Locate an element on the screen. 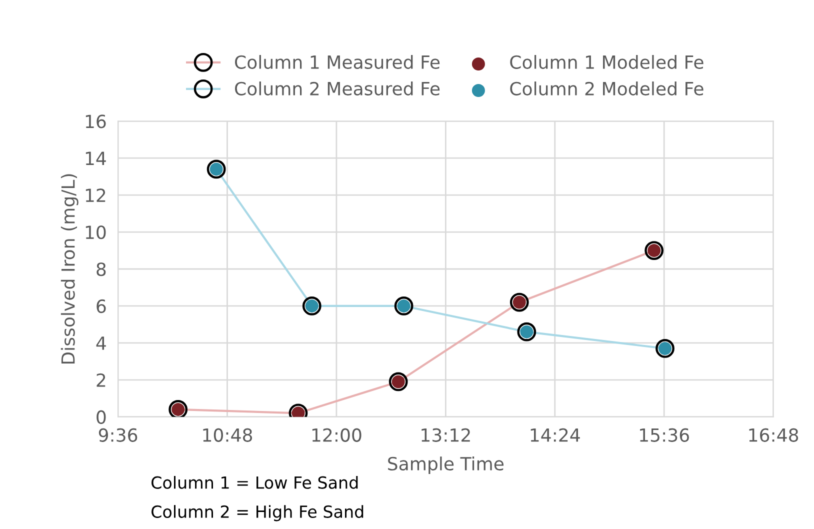  y-tick-label: 16 is located at coordinates (96, 121).